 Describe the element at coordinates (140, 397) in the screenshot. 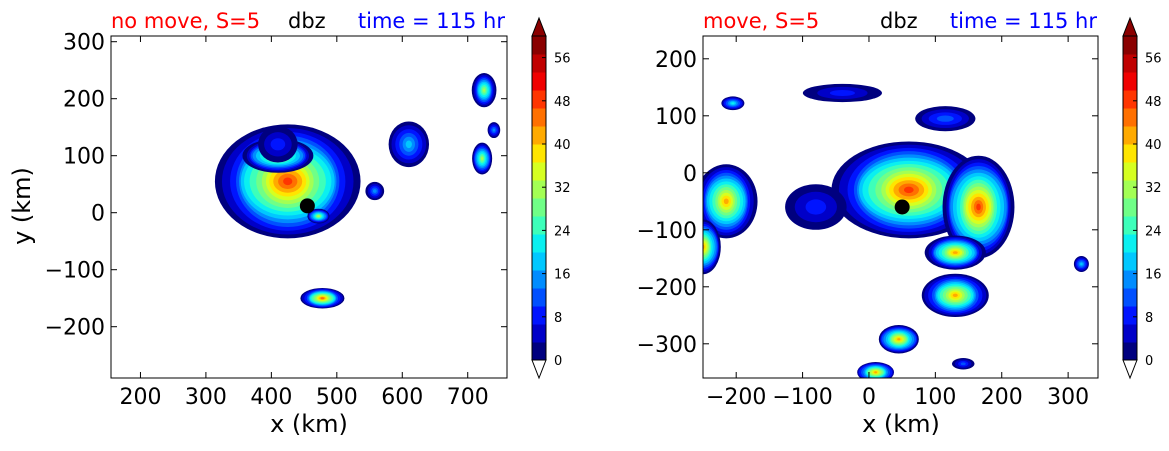

I see `x-tick-label: 200` at that location.